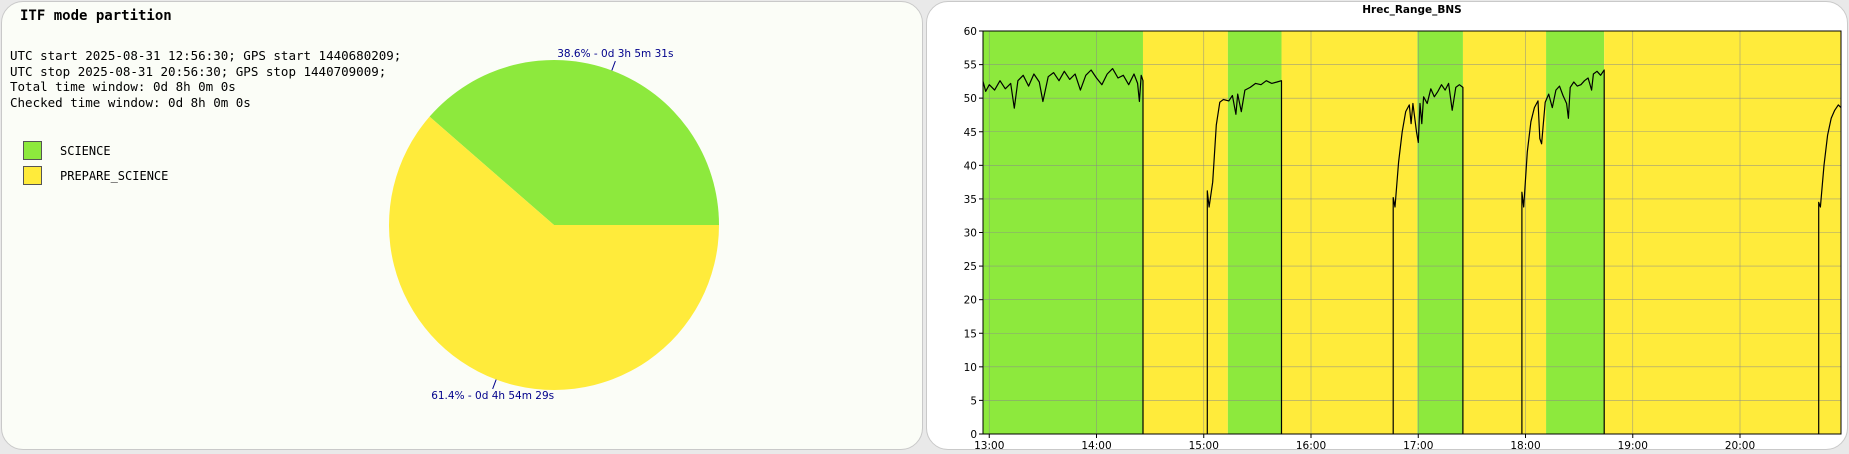 This screenshot has width=1849, height=454. I want to click on legend-swatch-science, so click(32, 150).